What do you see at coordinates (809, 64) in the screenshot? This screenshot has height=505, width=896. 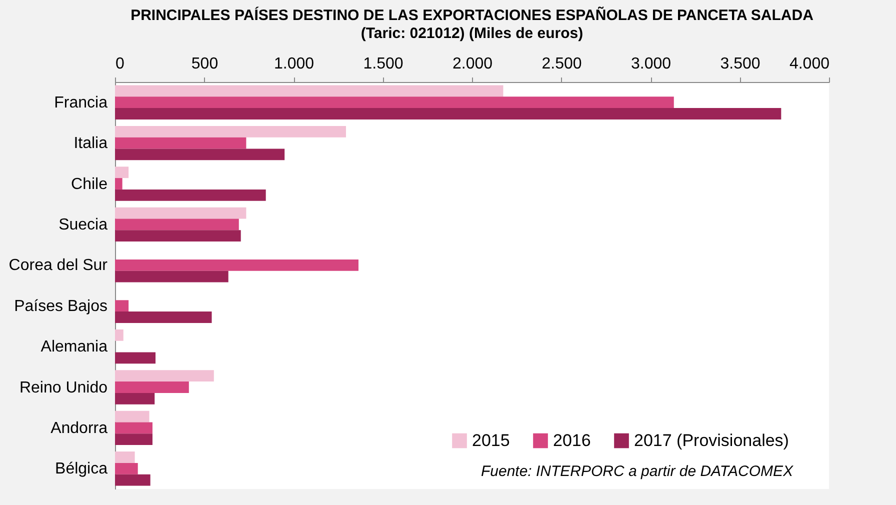 I see `x-tick-label: 4.000` at bounding box center [809, 64].